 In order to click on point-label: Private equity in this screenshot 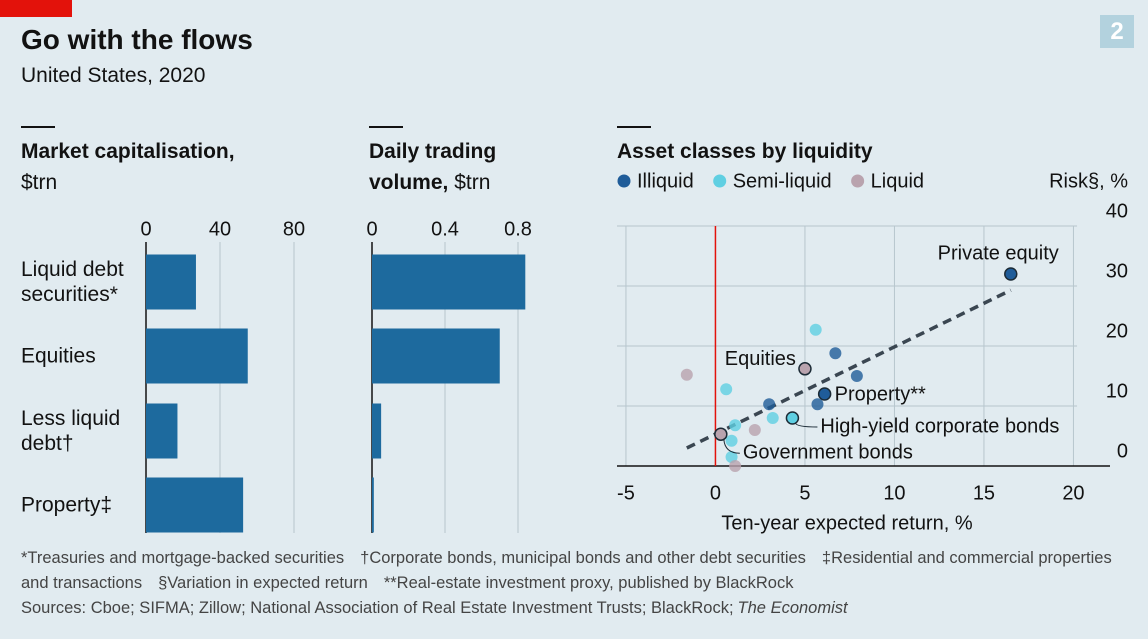, I will do `click(998, 253)`.